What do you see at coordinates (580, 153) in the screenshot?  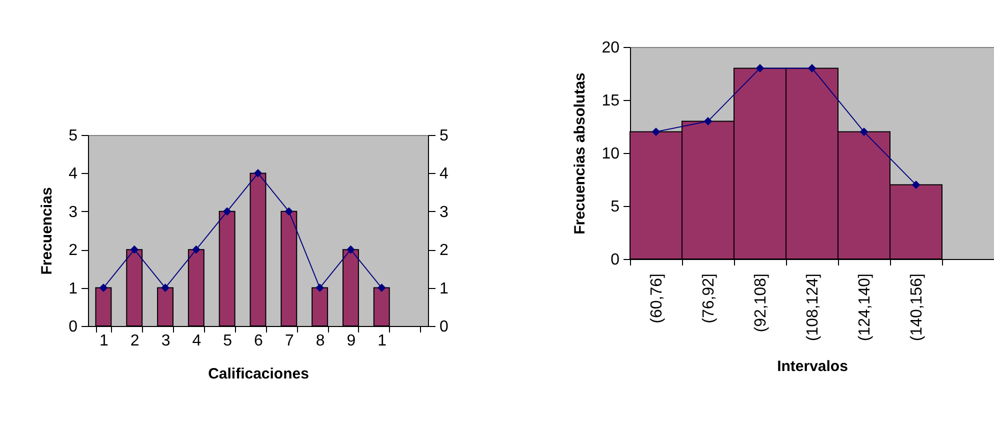 I see `y-axis-title: Frecuencias absolutas` at bounding box center [580, 153].